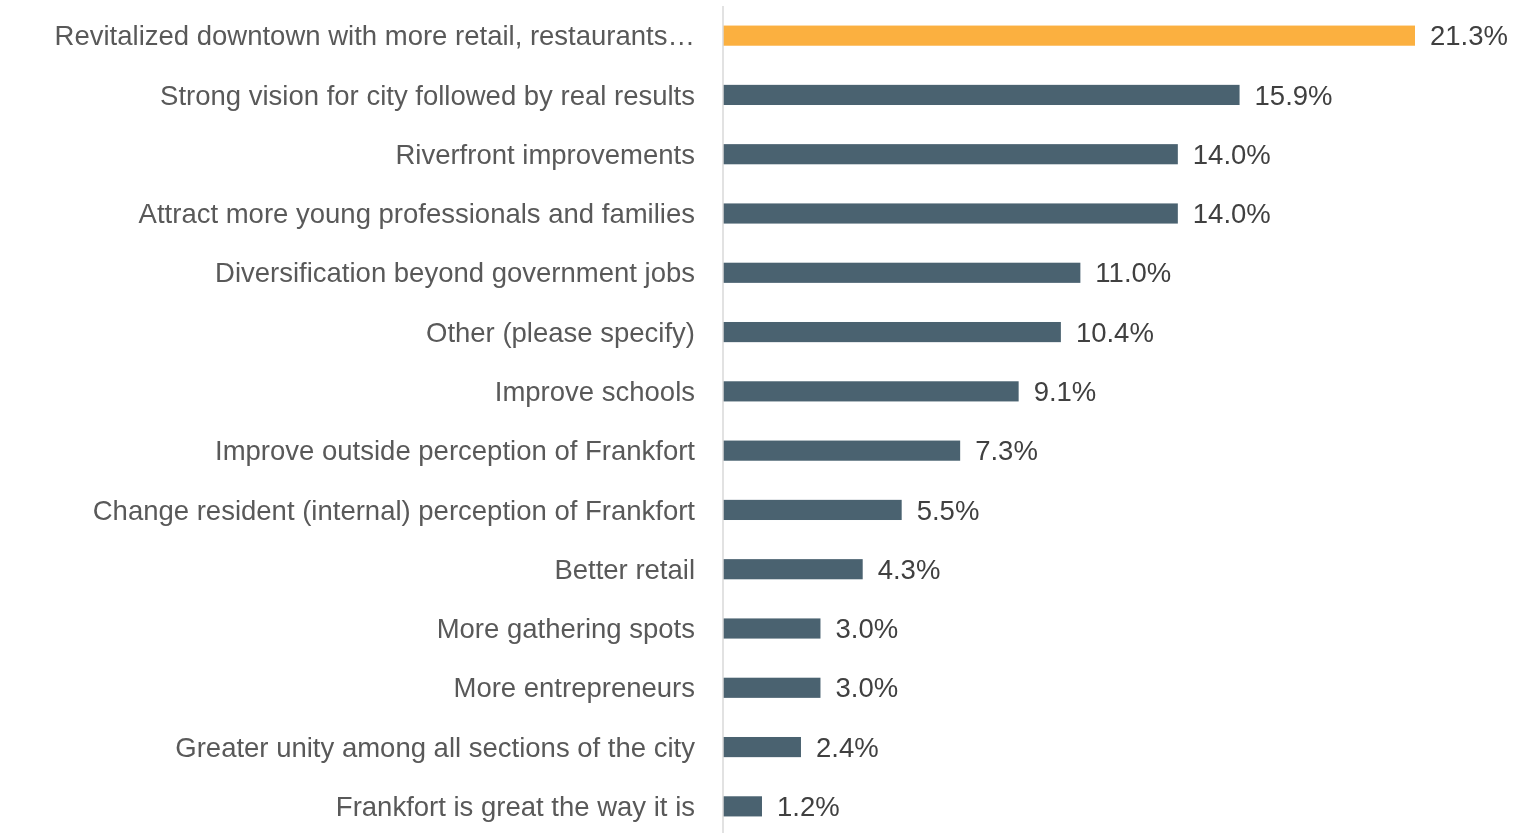 Image resolution: width=1528 pixels, height=833 pixels. What do you see at coordinates (594, 391) in the screenshot?
I see `y-tick-label: Improve schools` at bounding box center [594, 391].